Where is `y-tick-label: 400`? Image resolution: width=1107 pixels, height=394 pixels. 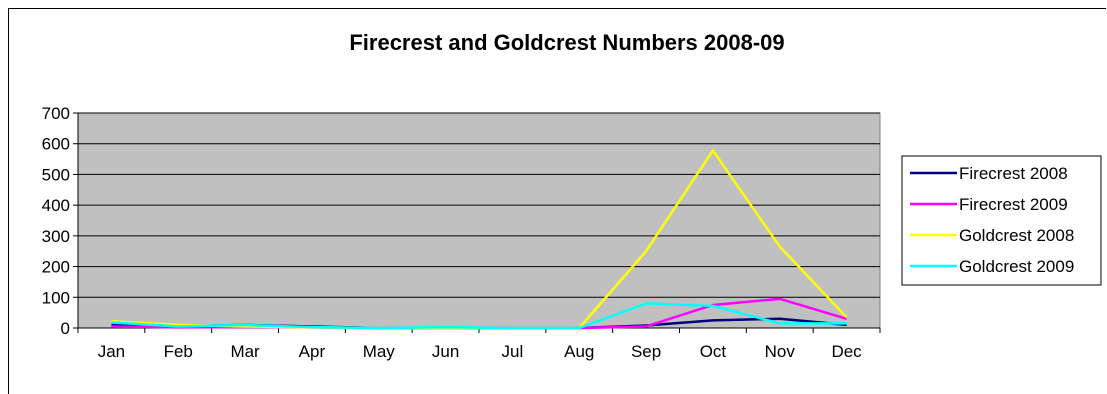
y-tick-label: 400 is located at coordinates (56, 205).